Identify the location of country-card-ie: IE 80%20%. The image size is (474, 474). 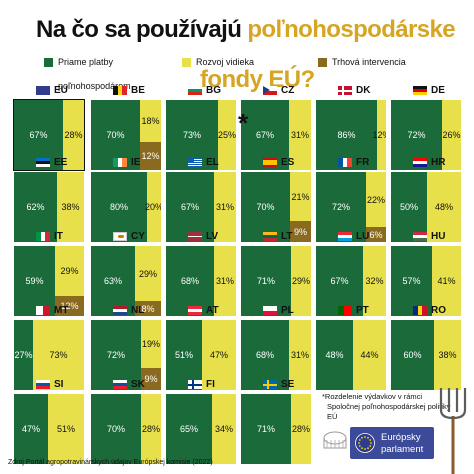
(126, 199).